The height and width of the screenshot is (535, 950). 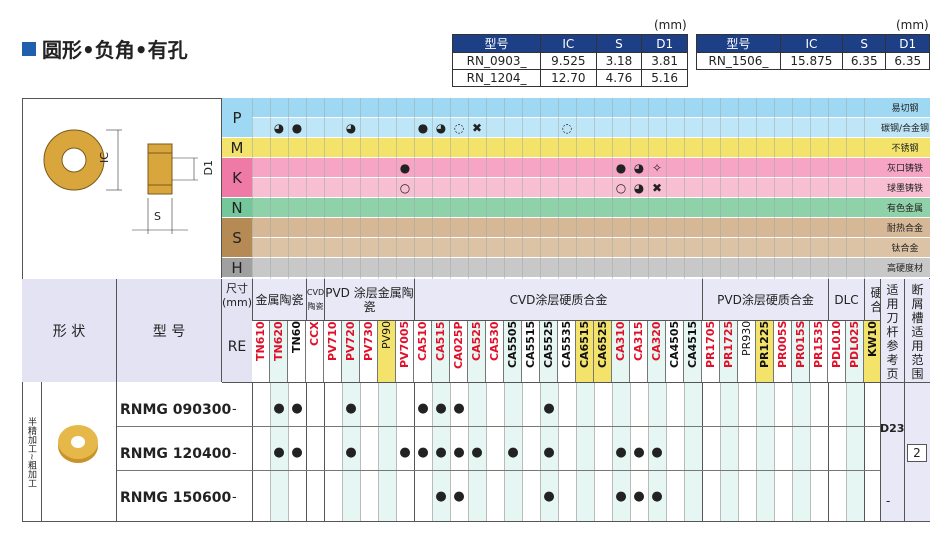 I want to click on d1-label: D1, so click(x=208, y=168).